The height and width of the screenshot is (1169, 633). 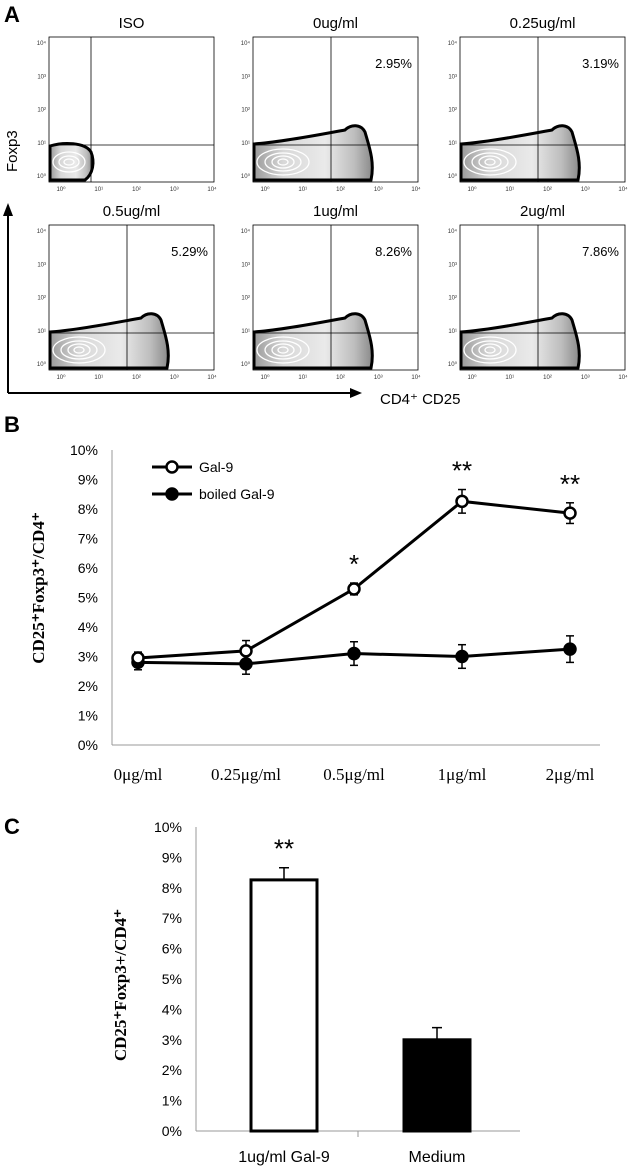 What do you see at coordinates (88, 568) in the screenshot?
I see `panel-b-y-tick-label: 6%` at bounding box center [88, 568].